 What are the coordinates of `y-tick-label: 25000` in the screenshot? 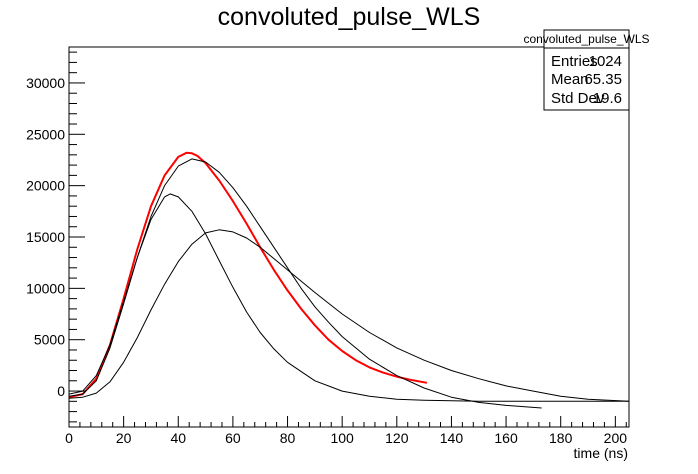 It's located at (45, 134).